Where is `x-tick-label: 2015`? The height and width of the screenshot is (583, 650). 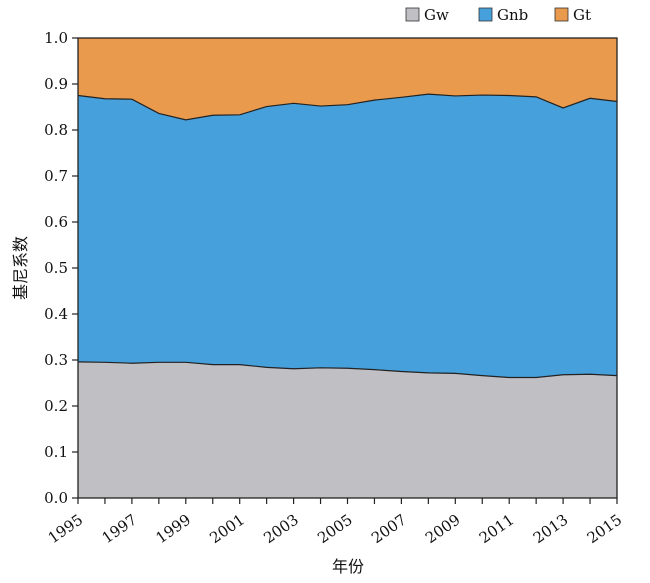 x-tick-label: 2015 is located at coordinates (605, 529).